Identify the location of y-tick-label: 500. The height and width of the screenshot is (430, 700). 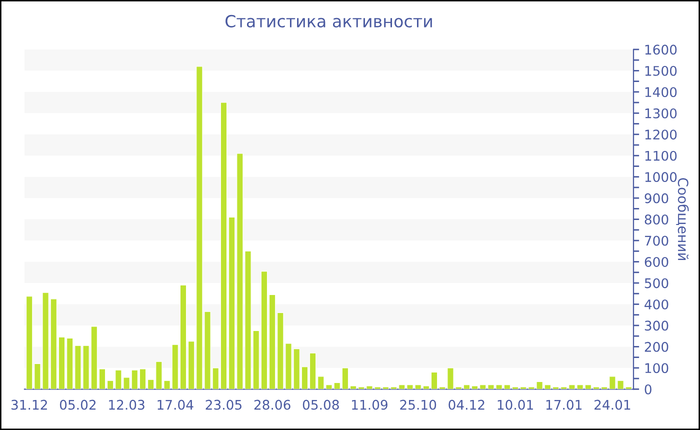
(656, 283).